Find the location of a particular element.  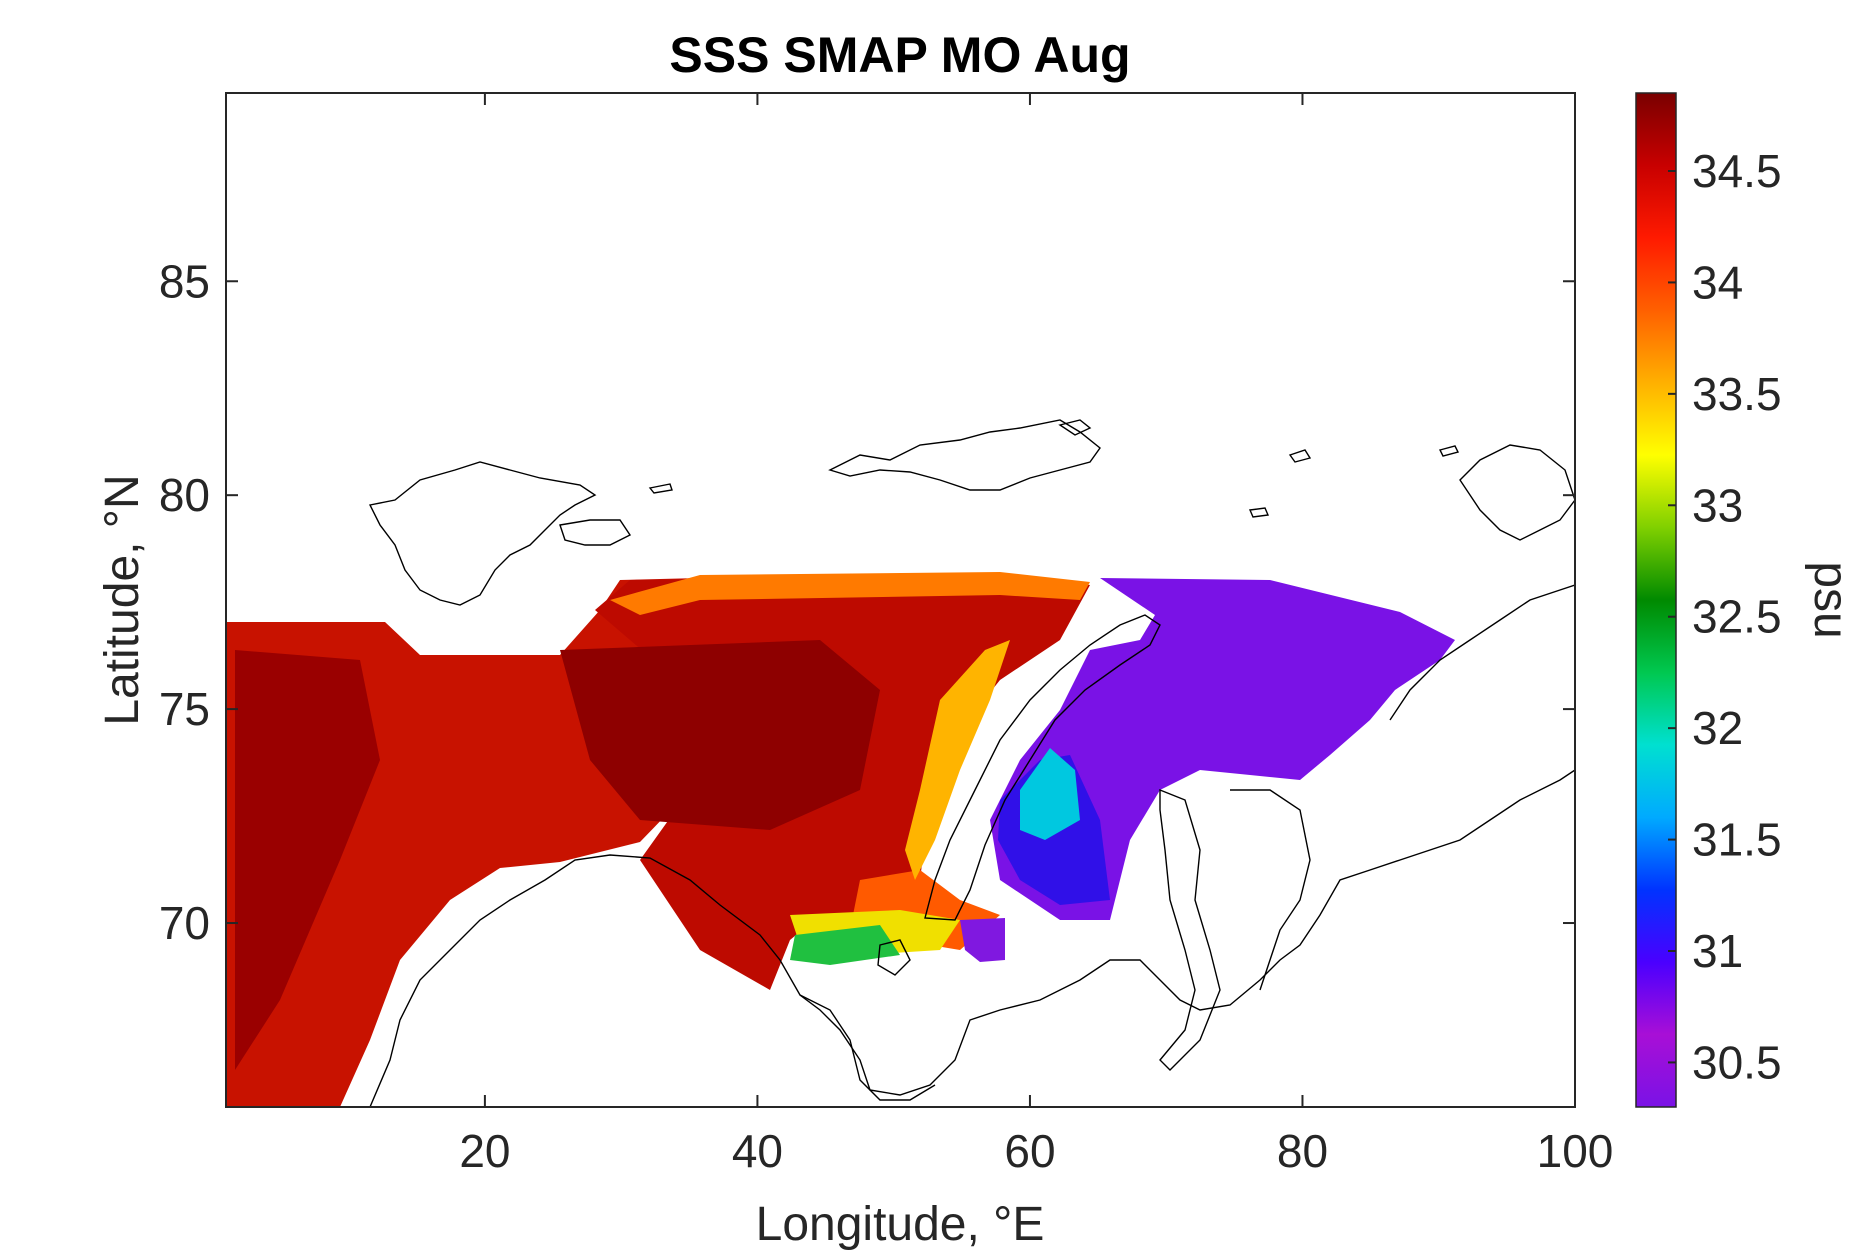

salinity-region-norwegian-core is located at coordinates (307, 860).